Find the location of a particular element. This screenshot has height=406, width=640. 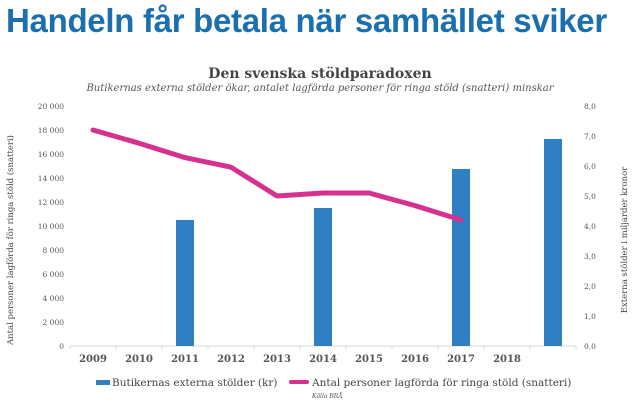

line-series is located at coordinates (277, 175).